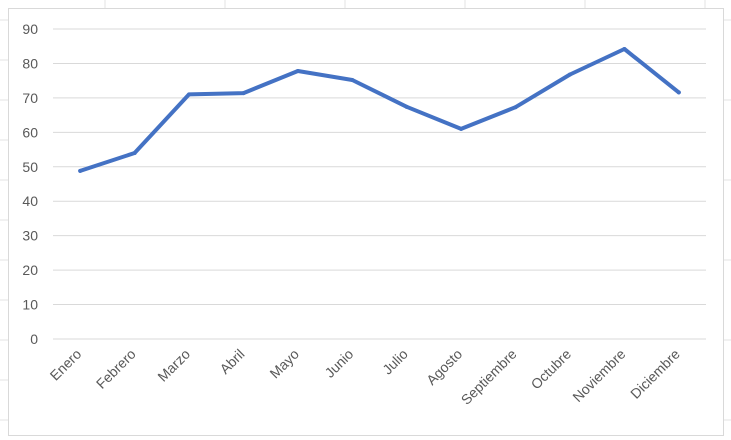 The width and height of the screenshot is (731, 440). Describe the element at coordinates (515, 107) in the screenshot. I see `data-point-septiembre` at that location.